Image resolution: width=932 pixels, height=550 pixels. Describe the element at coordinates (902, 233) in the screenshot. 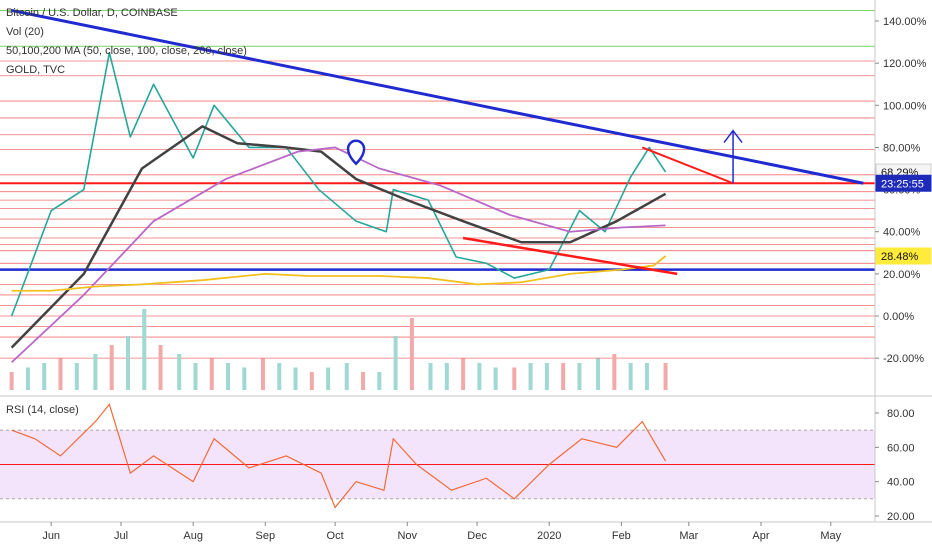

I see `price-tick-label: 40.00%` at that location.